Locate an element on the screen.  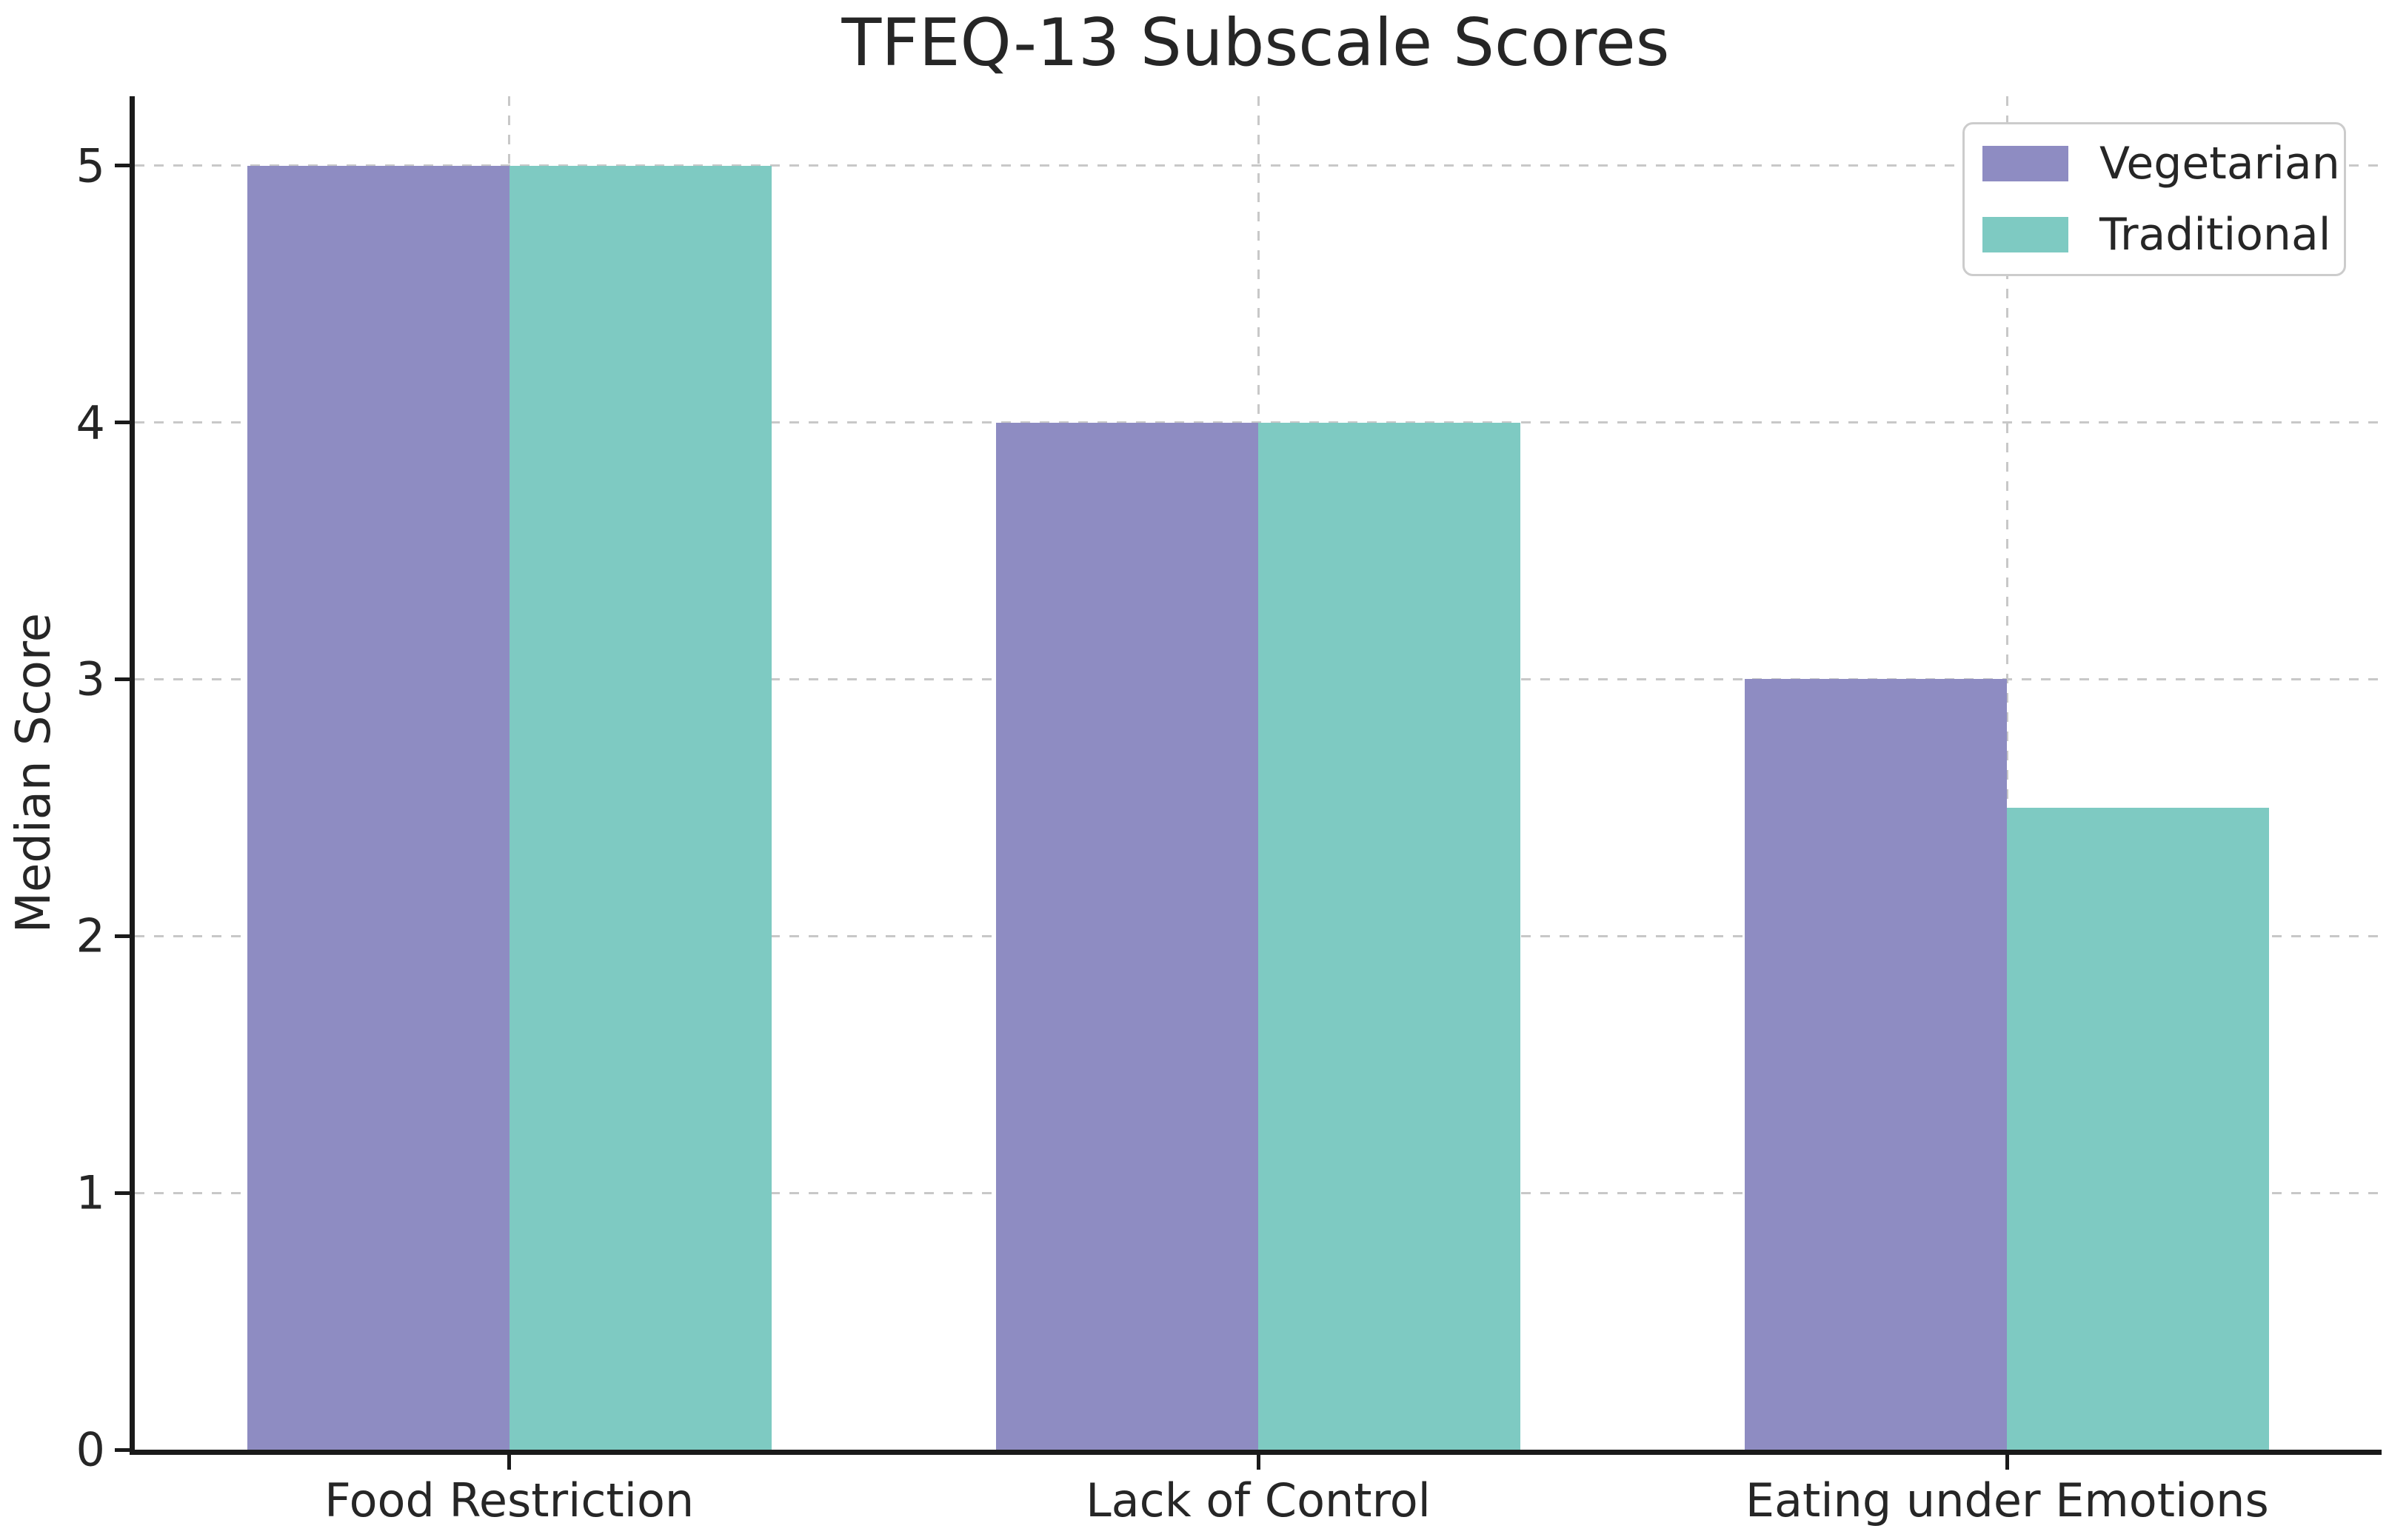
y-tick-label: 2 is located at coordinates (90, 935).